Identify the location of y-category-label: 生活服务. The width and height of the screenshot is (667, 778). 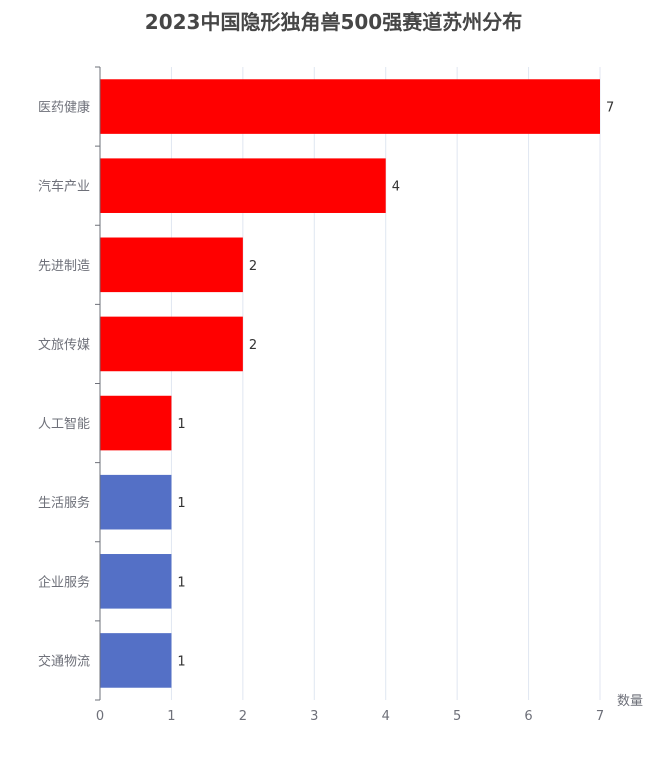
(64, 503).